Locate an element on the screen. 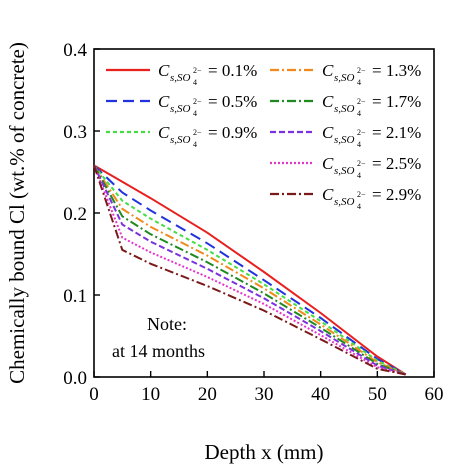  legend-label-7: = 2.5% is located at coordinates (396, 163).